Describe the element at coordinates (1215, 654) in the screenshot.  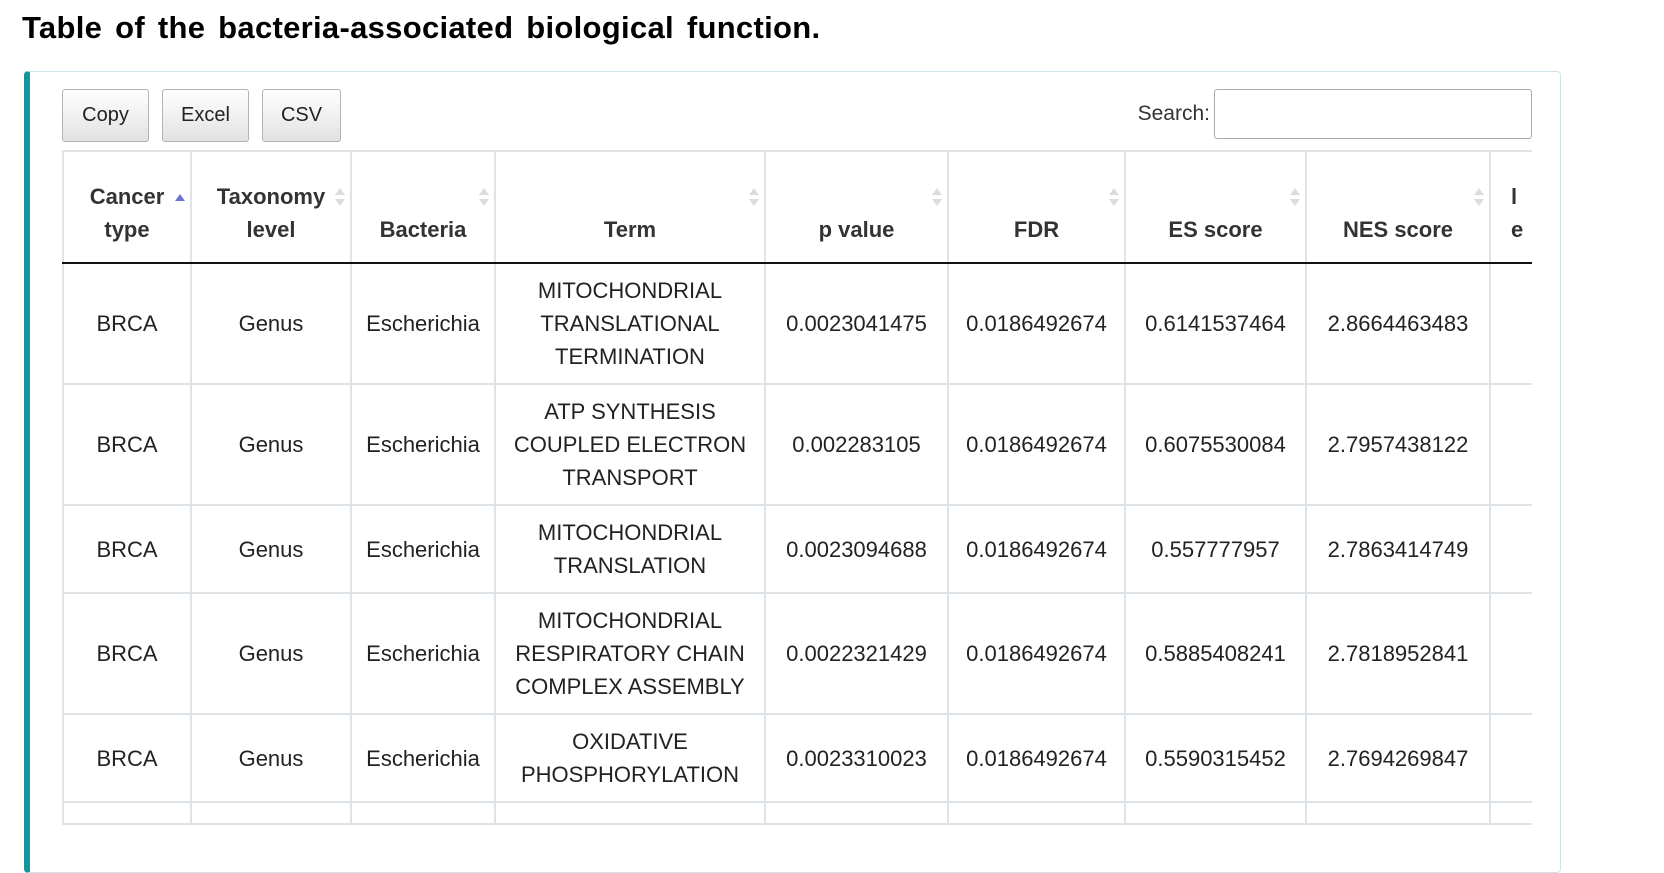
I see `cell-es-score: 0.5885408241` at that location.